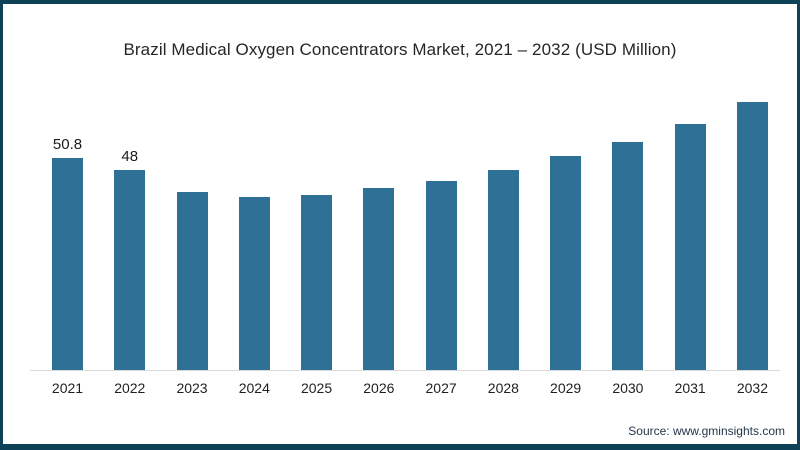 This screenshot has width=800, height=450. Describe the element at coordinates (405, 370) in the screenshot. I see `x-axis-line` at that location.